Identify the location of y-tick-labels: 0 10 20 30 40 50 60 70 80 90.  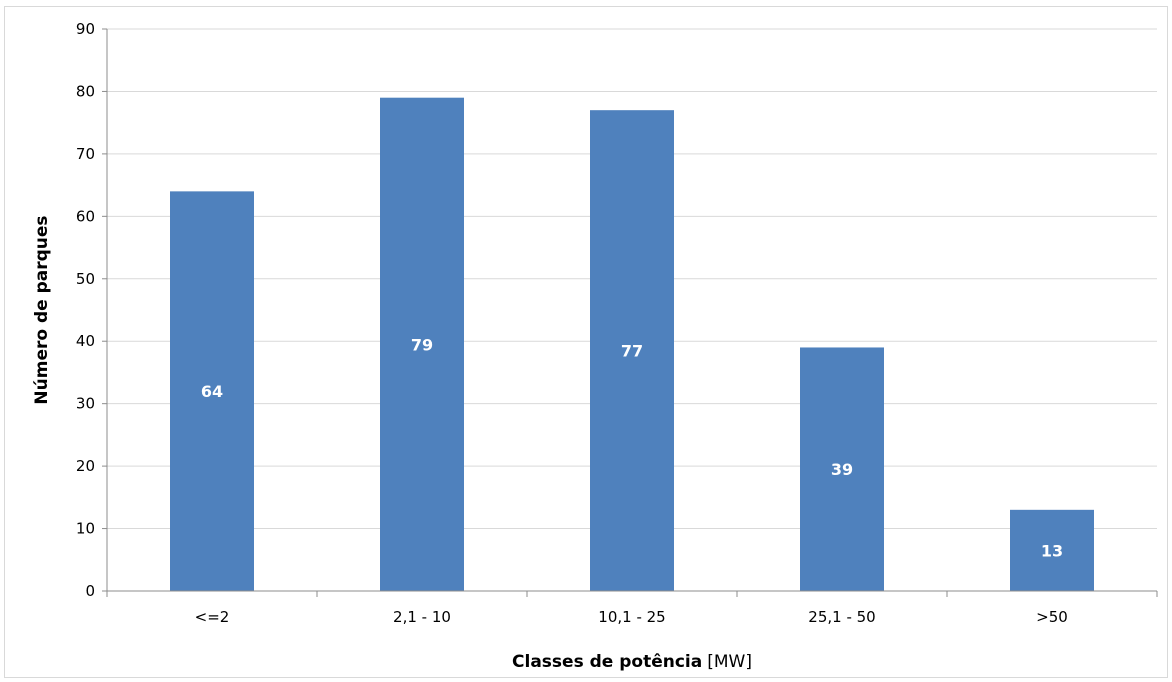
(85, 310).